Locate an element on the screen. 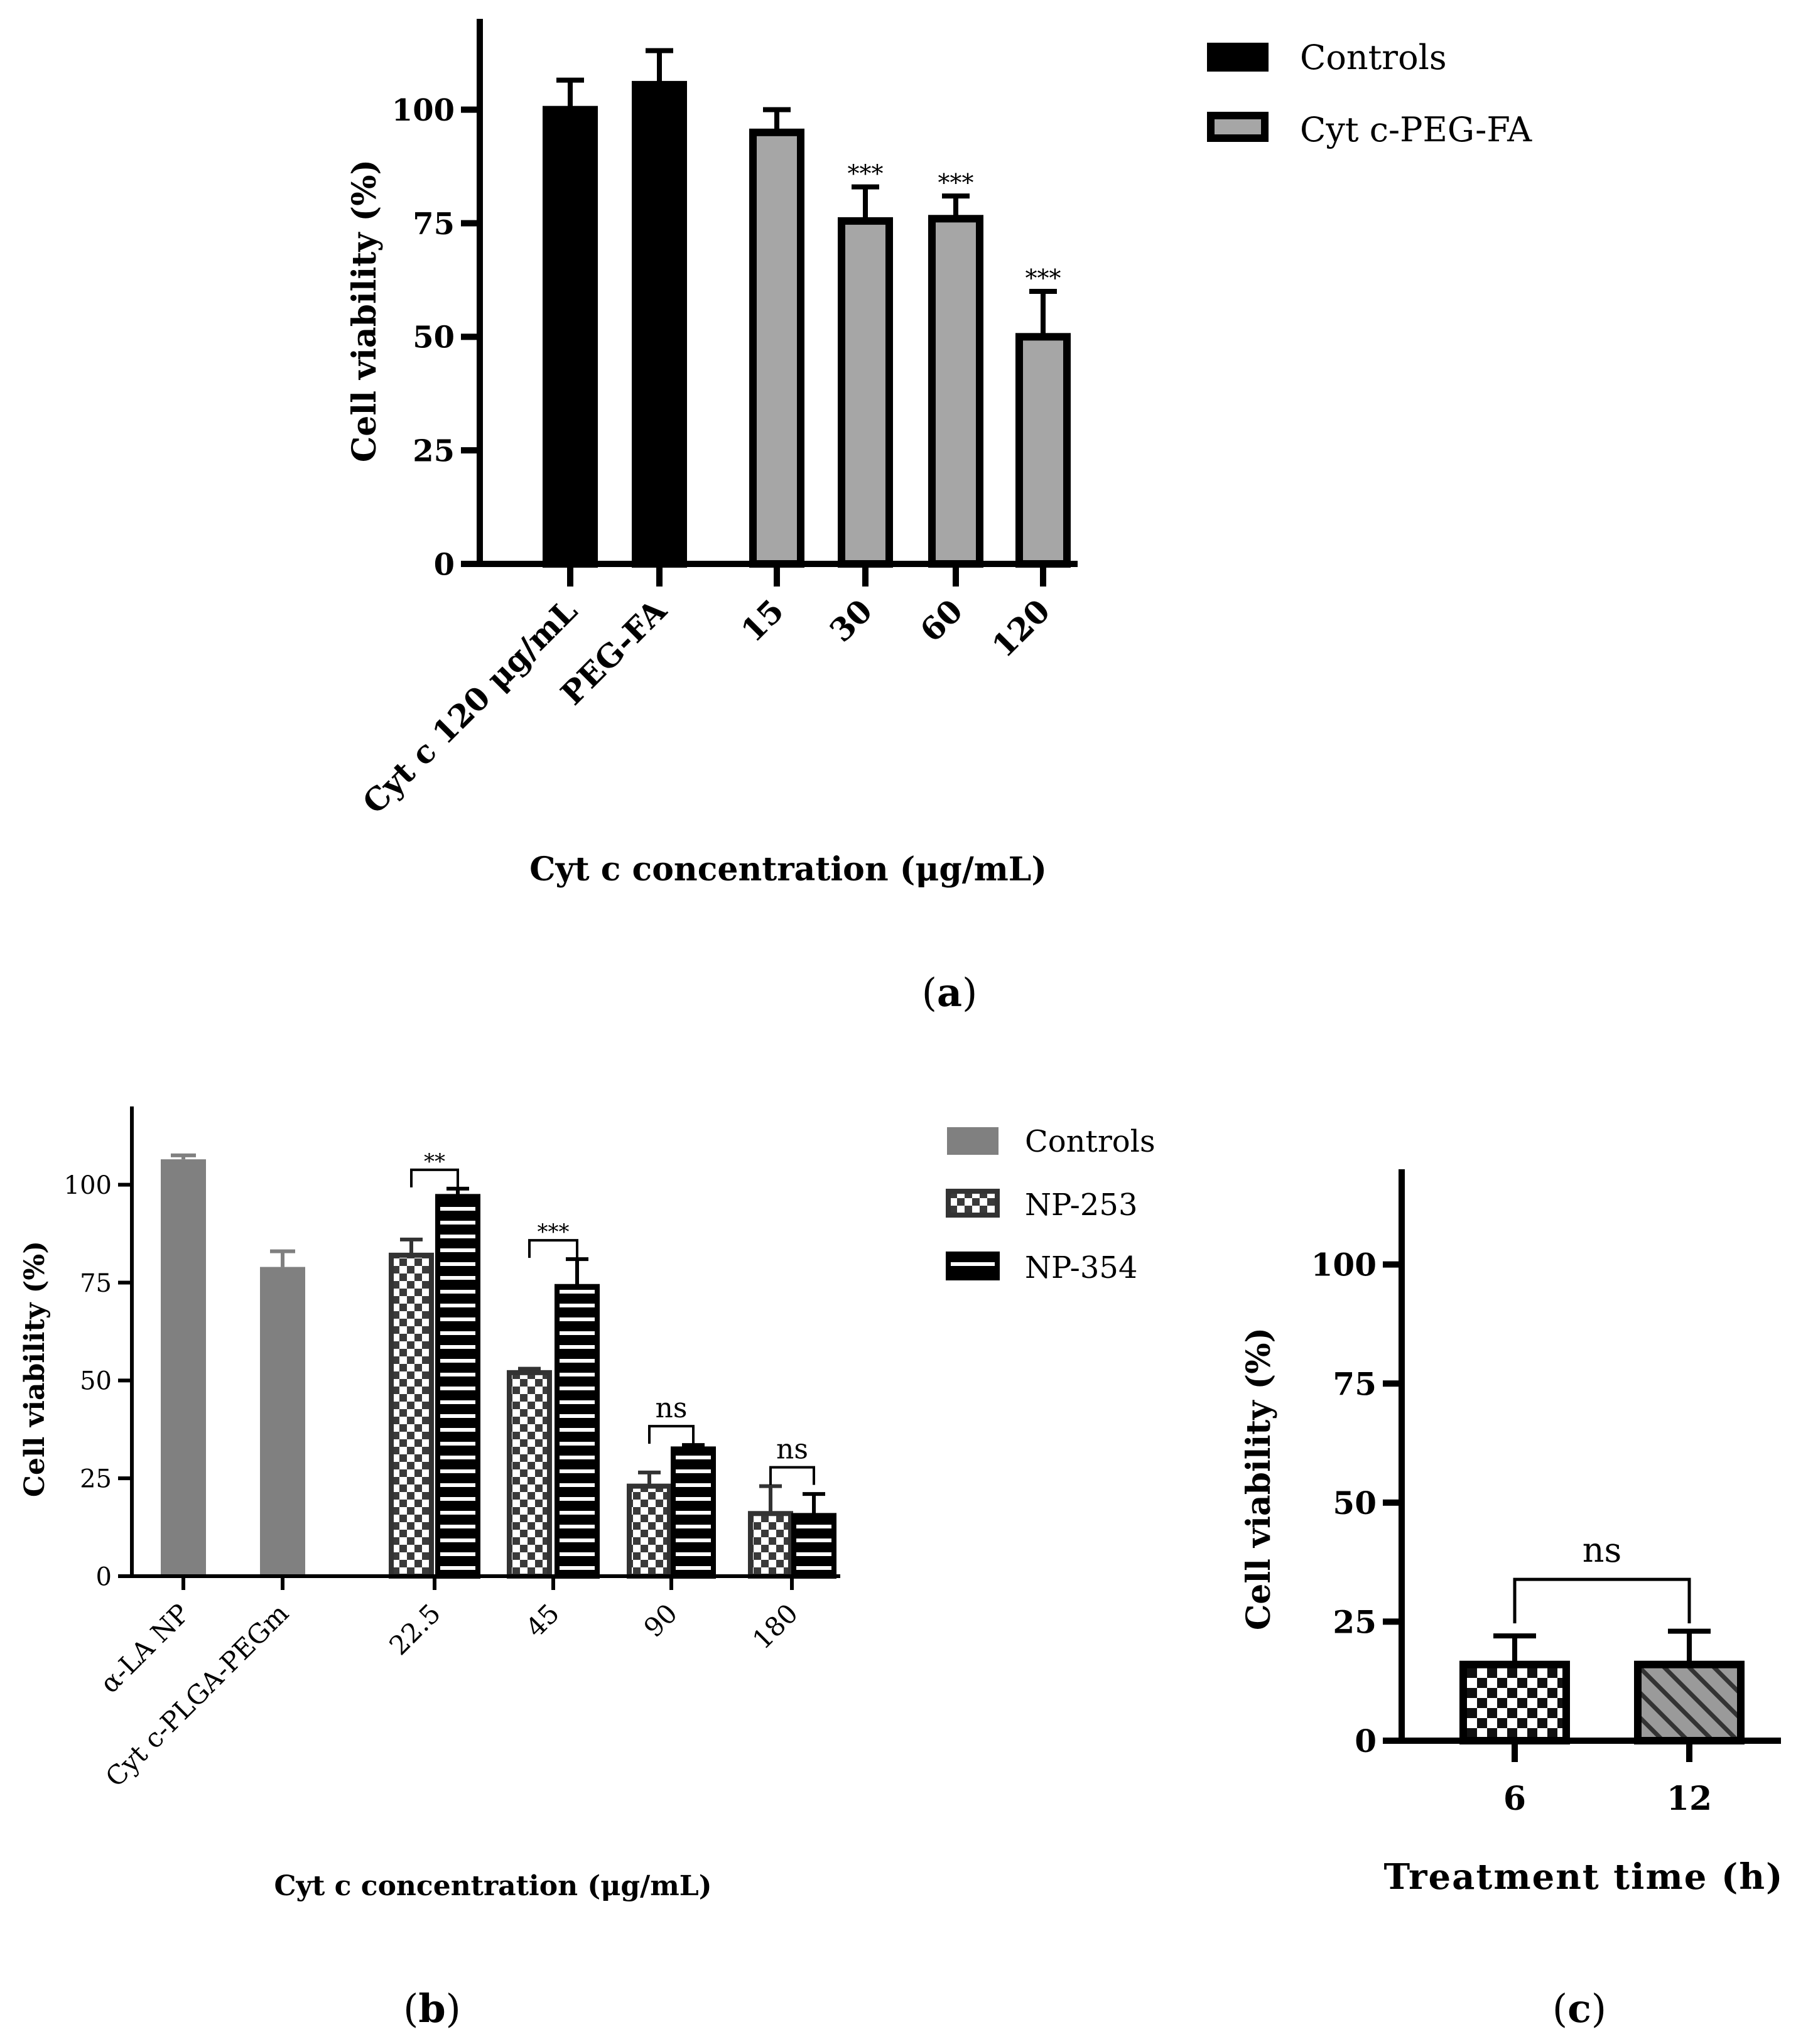  panel-c-label: (c) is located at coordinates (1579, 2008).